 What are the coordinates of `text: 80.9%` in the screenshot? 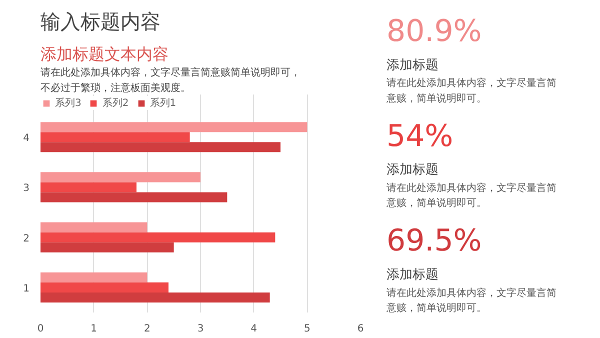 It's located at (434, 32).